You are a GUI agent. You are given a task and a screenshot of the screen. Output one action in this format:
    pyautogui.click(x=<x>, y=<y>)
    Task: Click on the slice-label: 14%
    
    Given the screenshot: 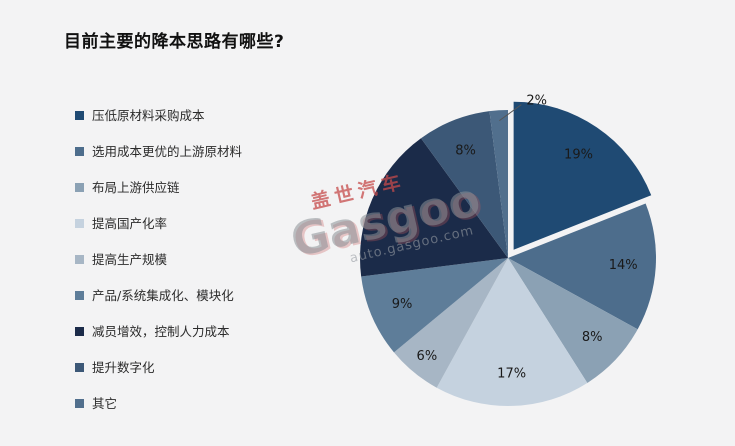 What is the action you would take?
    pyautogui.click(x=623, y=265)
    